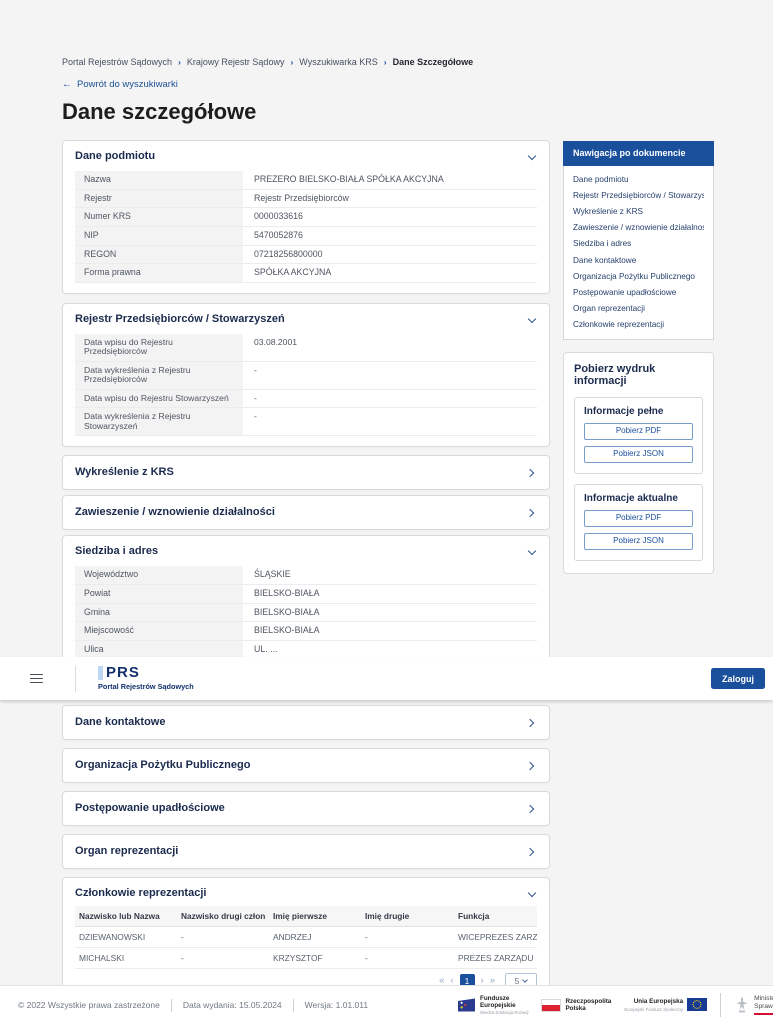 The height and width of the screenshot is (1024, 773). What do you see at coordinates (638, 195) in the screenshot?
I see `nav-item-rejestr: Rejestr Przedsiębiorców / Stowarzyszeń` at bounding box center [638, 195].